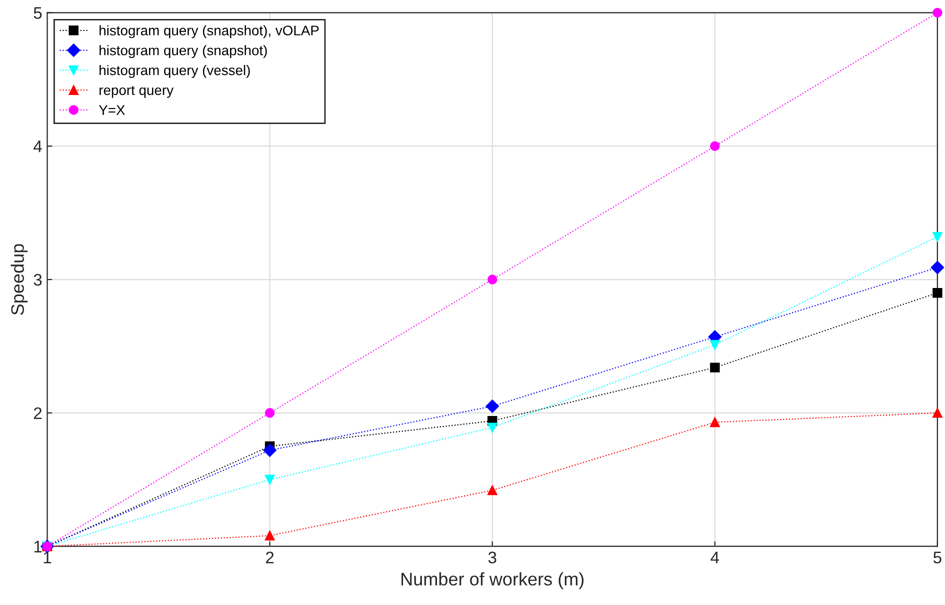  I want to click on legend-label: report query, so click(137, 92).